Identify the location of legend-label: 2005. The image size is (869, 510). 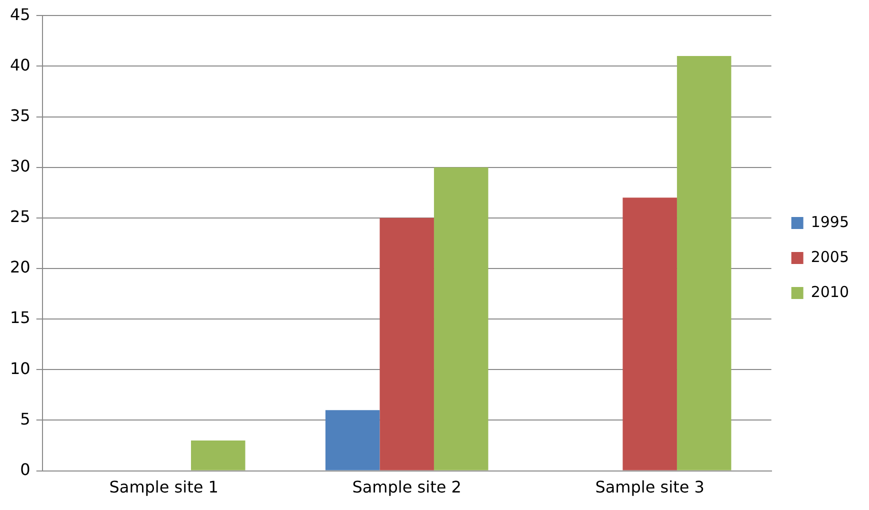
(830, 257).